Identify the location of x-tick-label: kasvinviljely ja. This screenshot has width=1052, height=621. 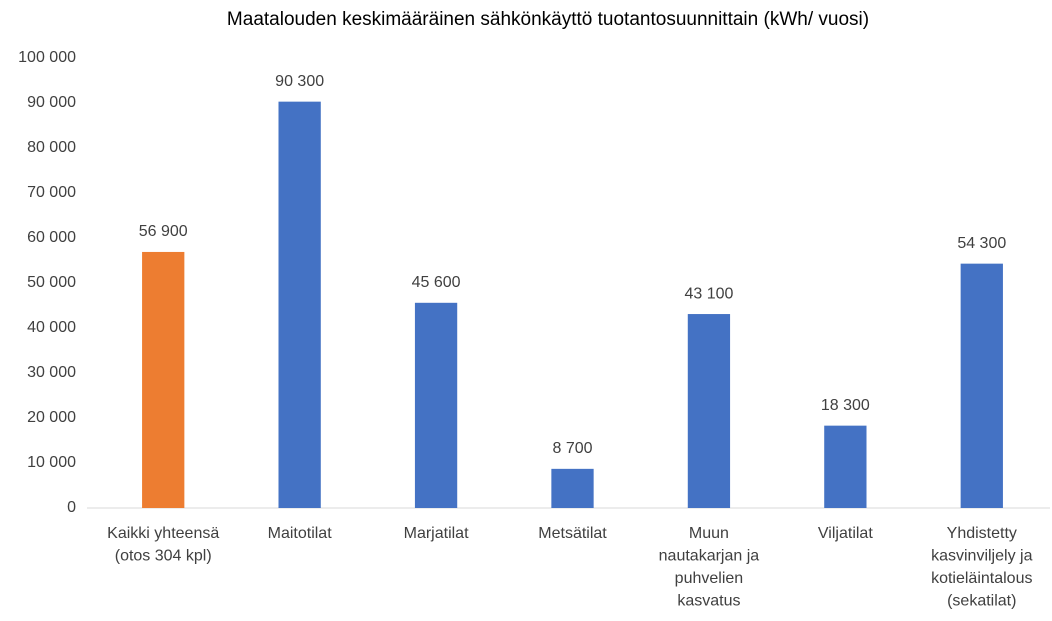
(981, 556).